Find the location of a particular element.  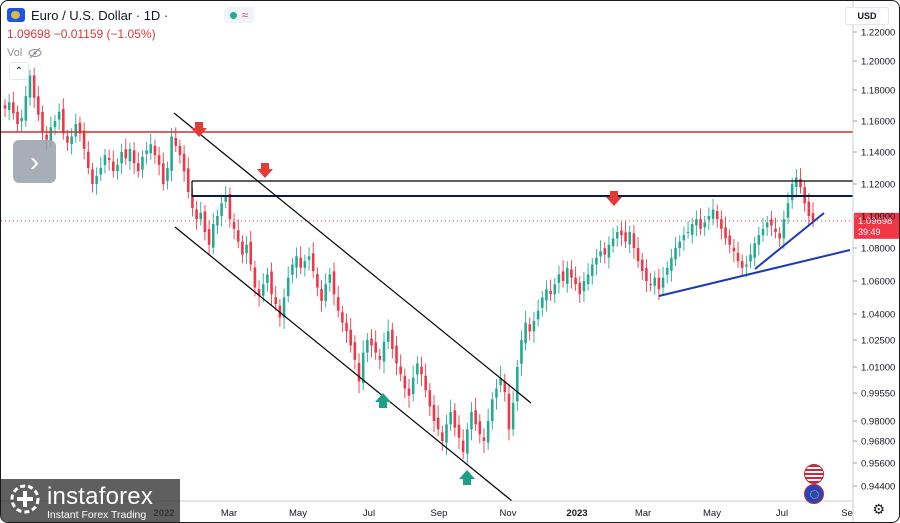

hide-eye-icon is located at coordinates (35, 53).